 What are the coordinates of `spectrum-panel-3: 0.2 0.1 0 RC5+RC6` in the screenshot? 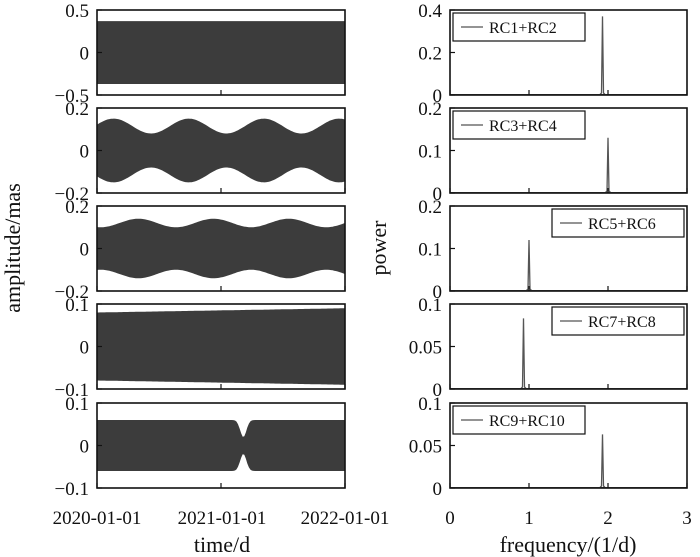 It's located at (553, 250).